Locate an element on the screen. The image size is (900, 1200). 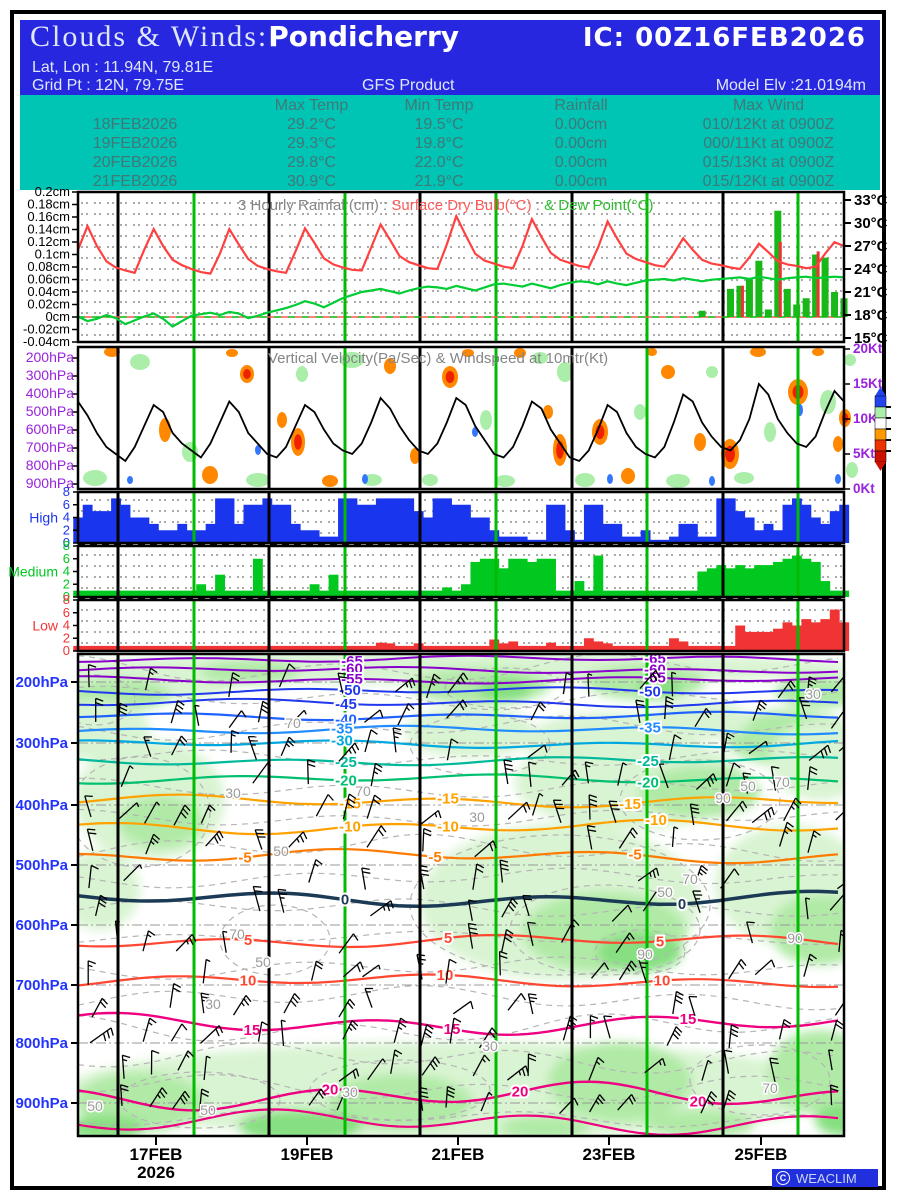
kt-axis-label: 20Kt is located at coordinates (868, 348).